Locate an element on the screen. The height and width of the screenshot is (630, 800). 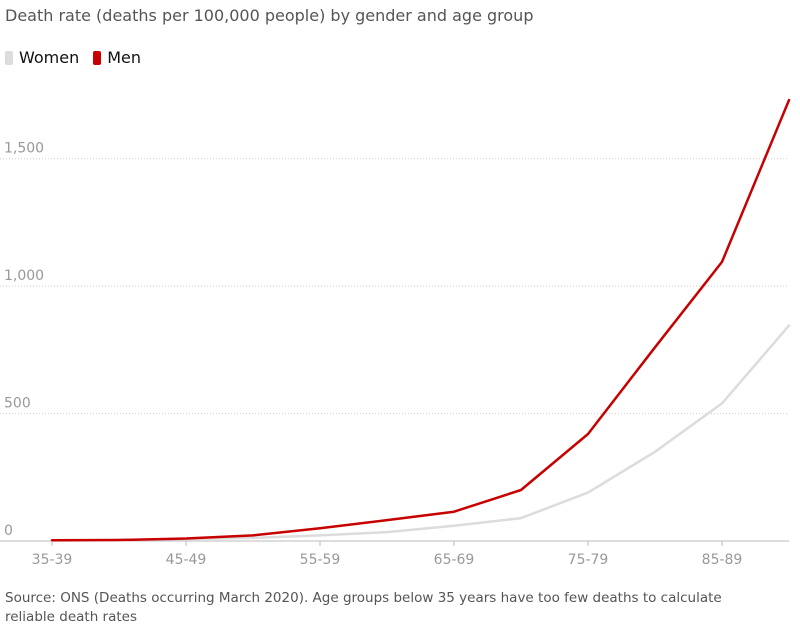
legend-item-women: Women is located at coordinates (42, 57).